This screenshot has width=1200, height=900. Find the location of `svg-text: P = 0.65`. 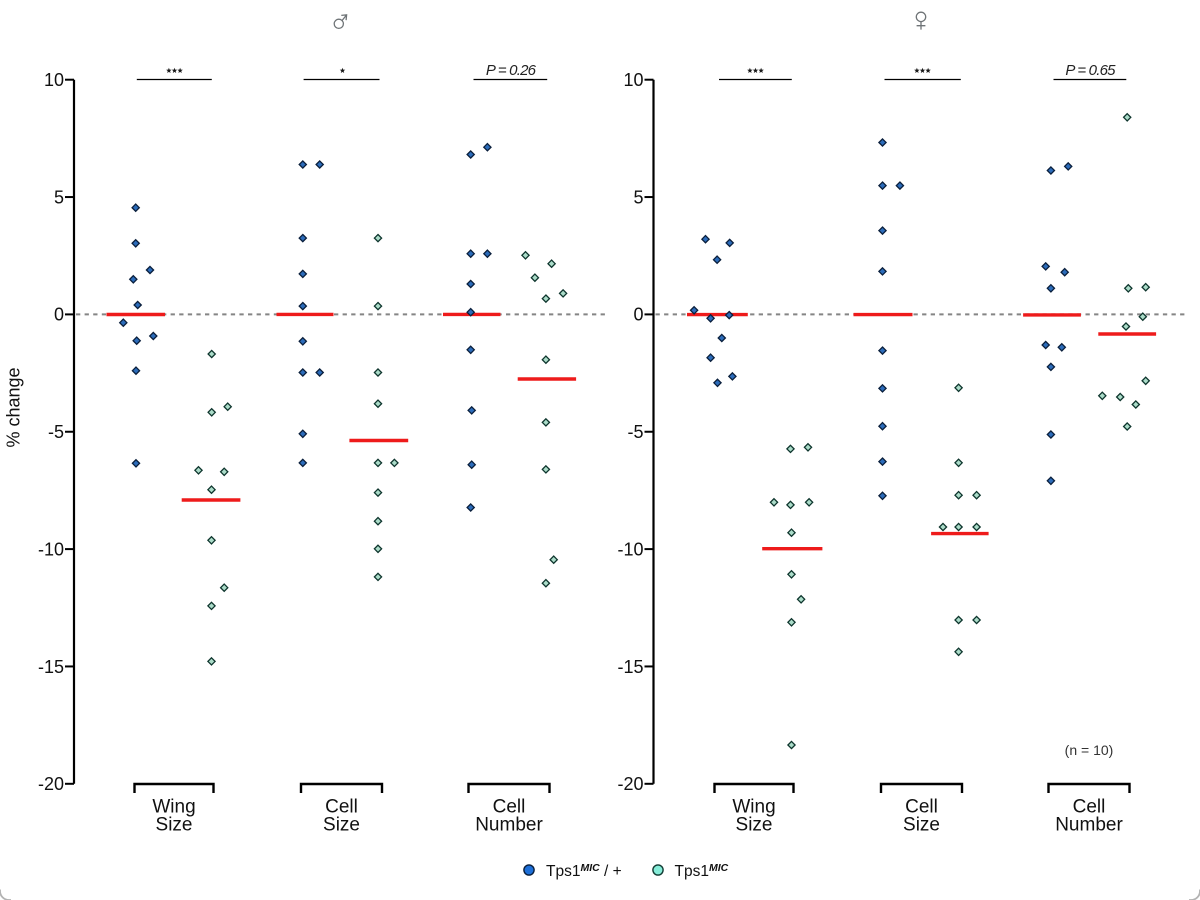

svg-text: P = 0.65 is located at coordinates (1090, 70).